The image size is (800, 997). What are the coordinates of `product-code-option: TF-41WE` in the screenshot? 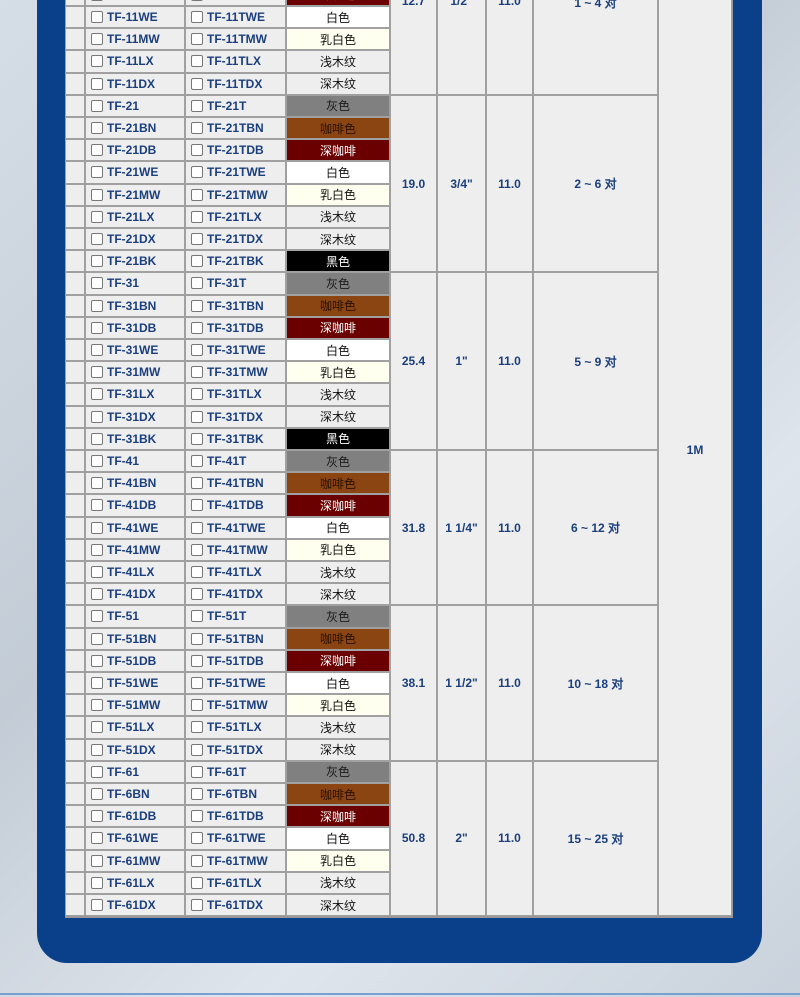 It's located at (135, 527).